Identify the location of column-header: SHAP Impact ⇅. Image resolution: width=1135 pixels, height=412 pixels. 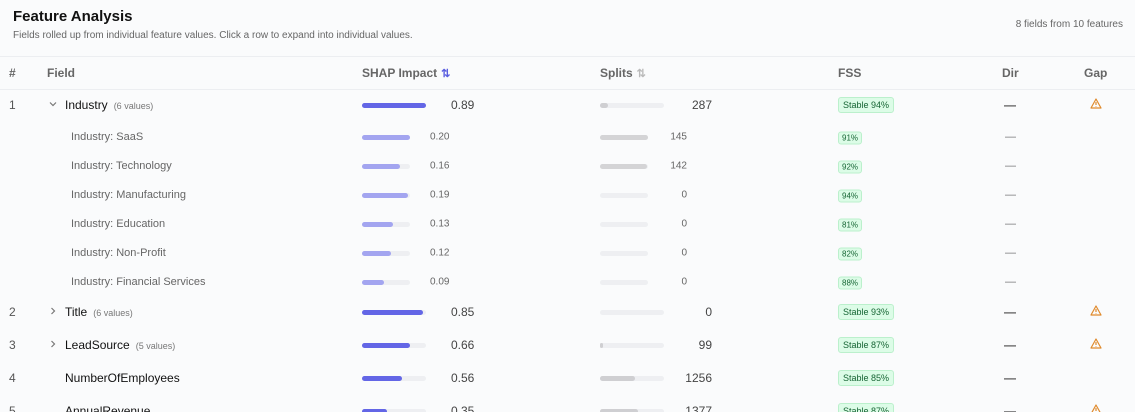
(406, 73).